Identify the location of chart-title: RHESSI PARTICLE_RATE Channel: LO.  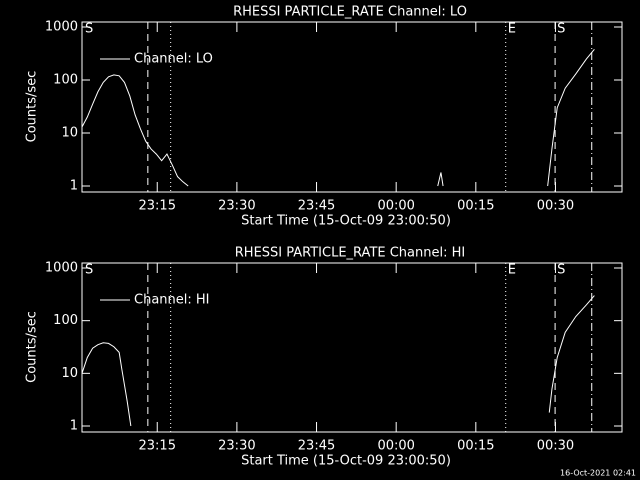
(350, 12).